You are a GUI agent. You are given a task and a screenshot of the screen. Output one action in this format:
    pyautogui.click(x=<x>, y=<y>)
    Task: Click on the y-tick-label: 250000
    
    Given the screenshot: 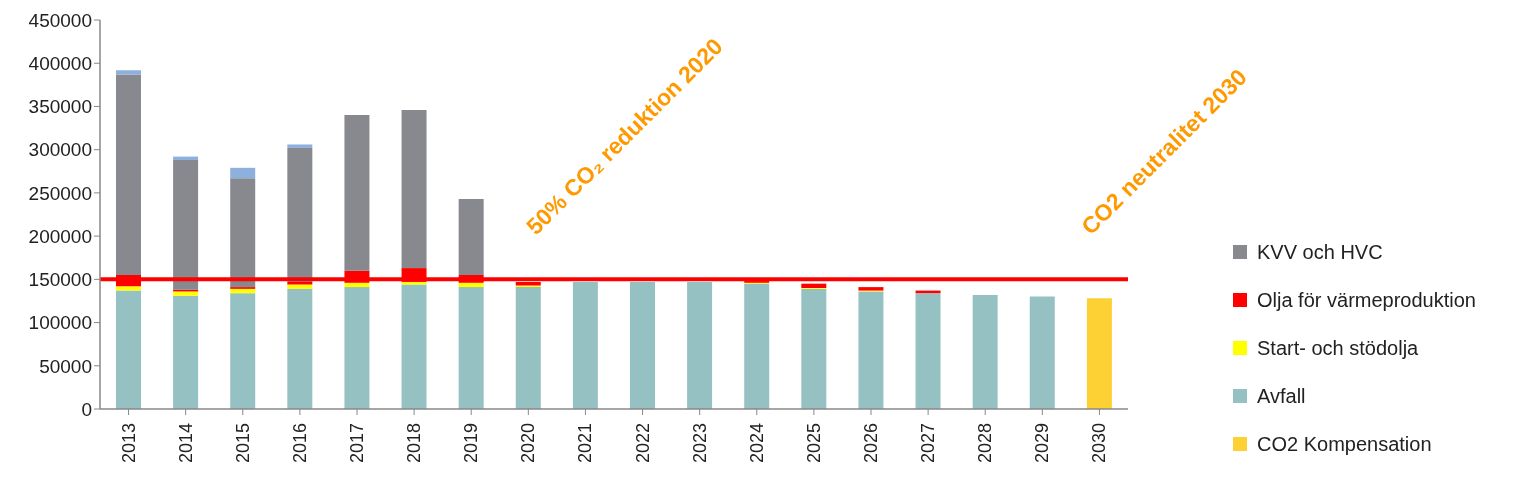 What is the action you would take?
    pyautogui.click(x=60, y=193)
    